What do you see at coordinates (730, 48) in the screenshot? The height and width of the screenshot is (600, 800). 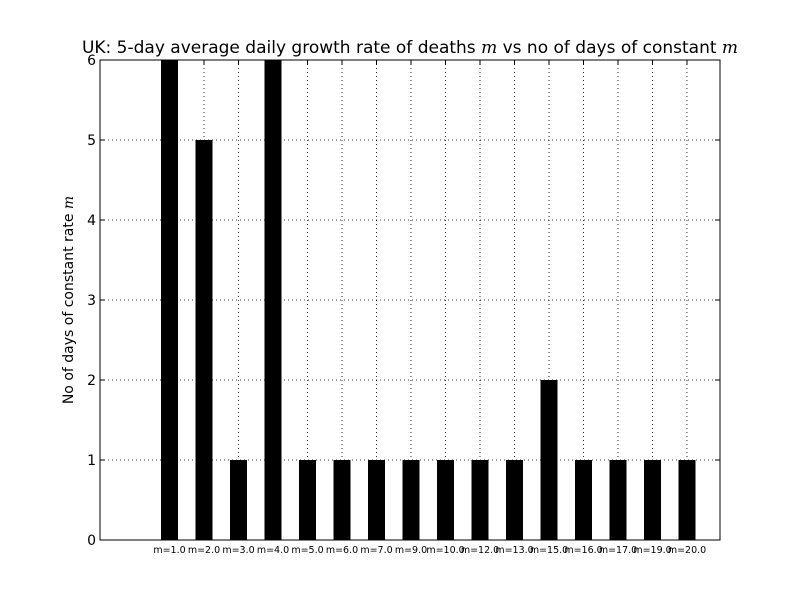 I see `chart-title-math-end: m` at bounding box center [730, 48].